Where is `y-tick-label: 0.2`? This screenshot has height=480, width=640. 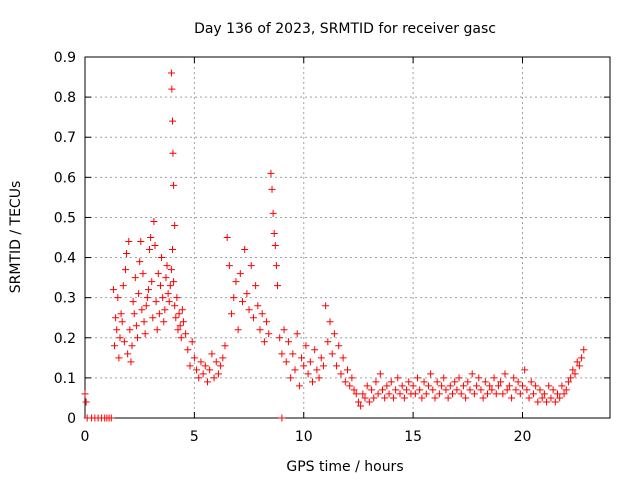
y-tick-label: 0.2 is located at coordinates (65, 339).